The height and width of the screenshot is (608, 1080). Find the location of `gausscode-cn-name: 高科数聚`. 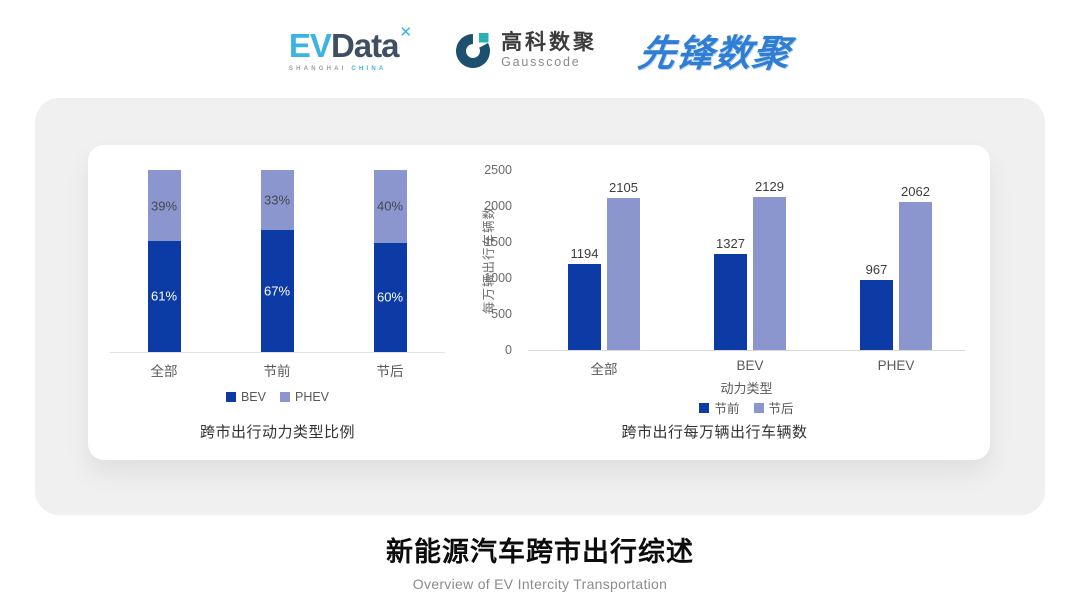

gausscode-cn-name: 高科数聚 is located at coordinates (549, 42).